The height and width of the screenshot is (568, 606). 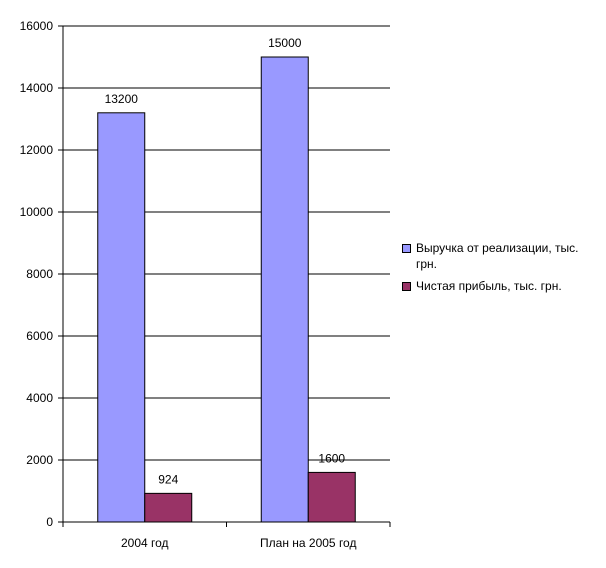 I want to click on y-tick-label: 8000, so click(x=39, y=274).